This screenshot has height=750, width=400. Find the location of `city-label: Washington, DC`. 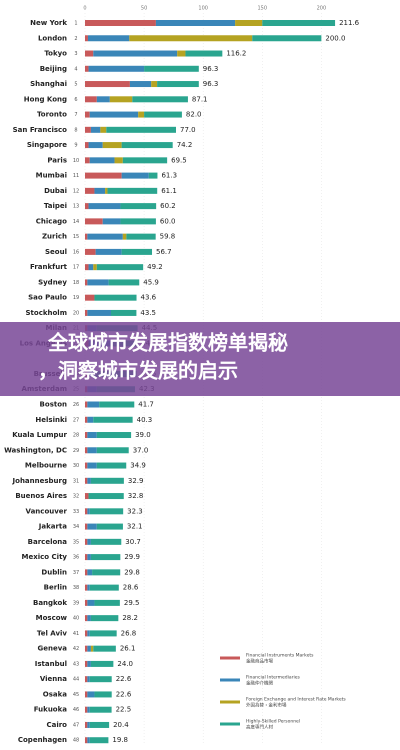

city-label: Washington, DC is located at coordinates (35, 450).